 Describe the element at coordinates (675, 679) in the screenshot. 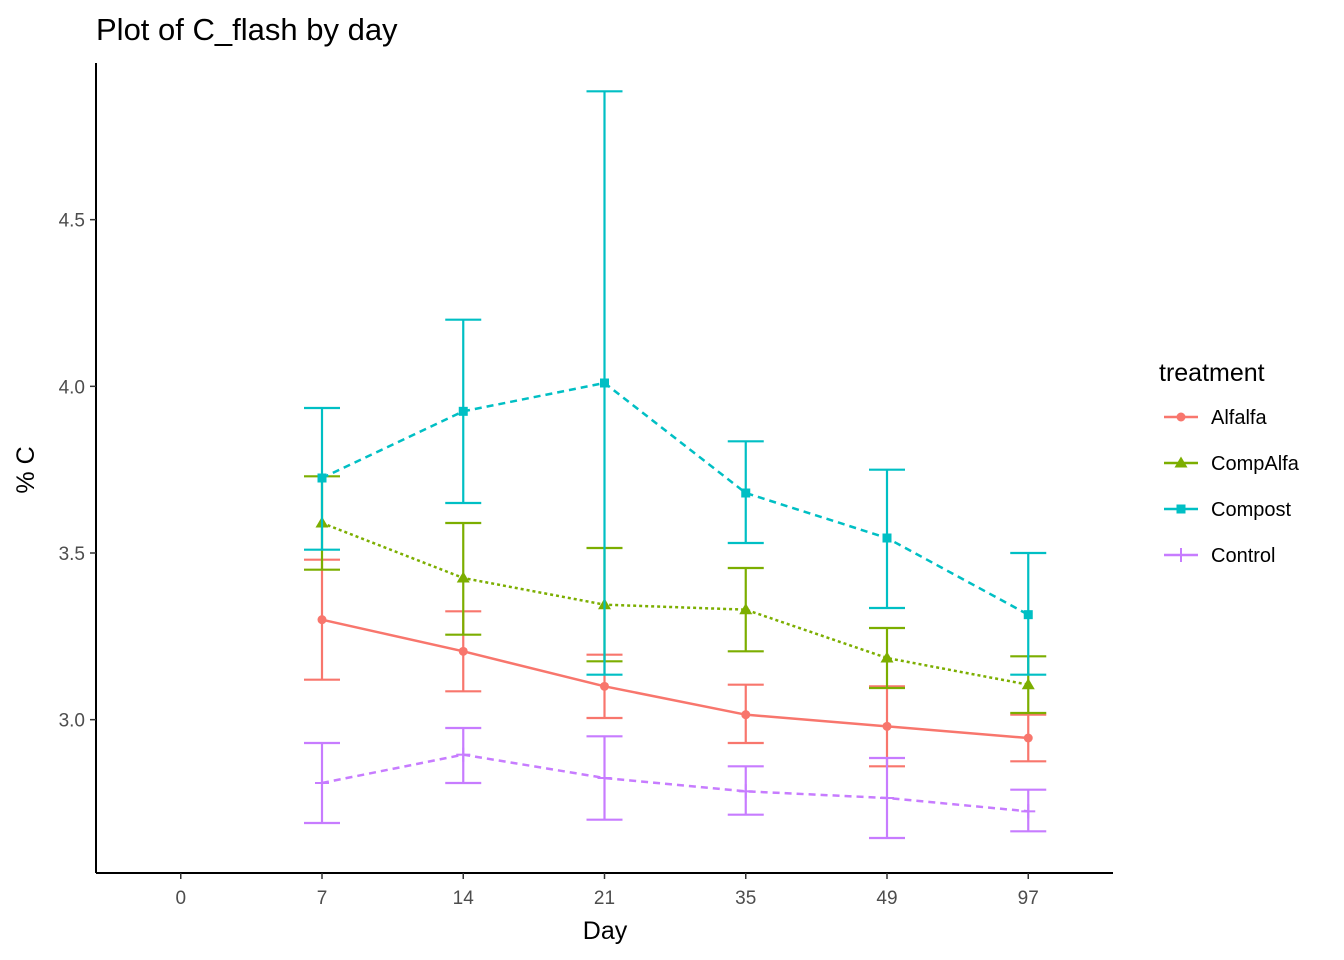

I see `series-line-alfalfa` at that location.